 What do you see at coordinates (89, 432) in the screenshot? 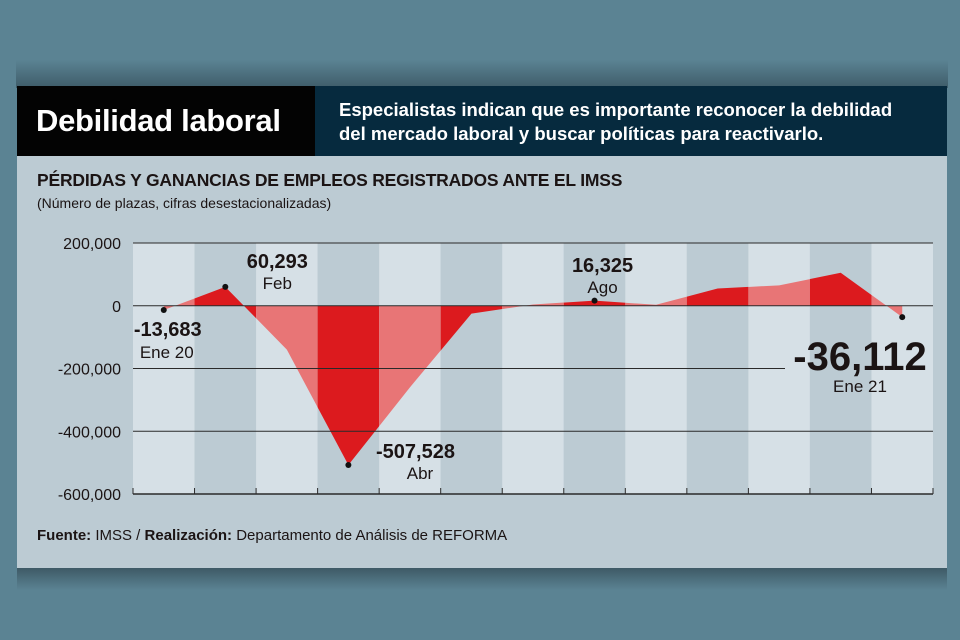
I see `y-tick-label: -400,000` at bounding box center [89, 432].